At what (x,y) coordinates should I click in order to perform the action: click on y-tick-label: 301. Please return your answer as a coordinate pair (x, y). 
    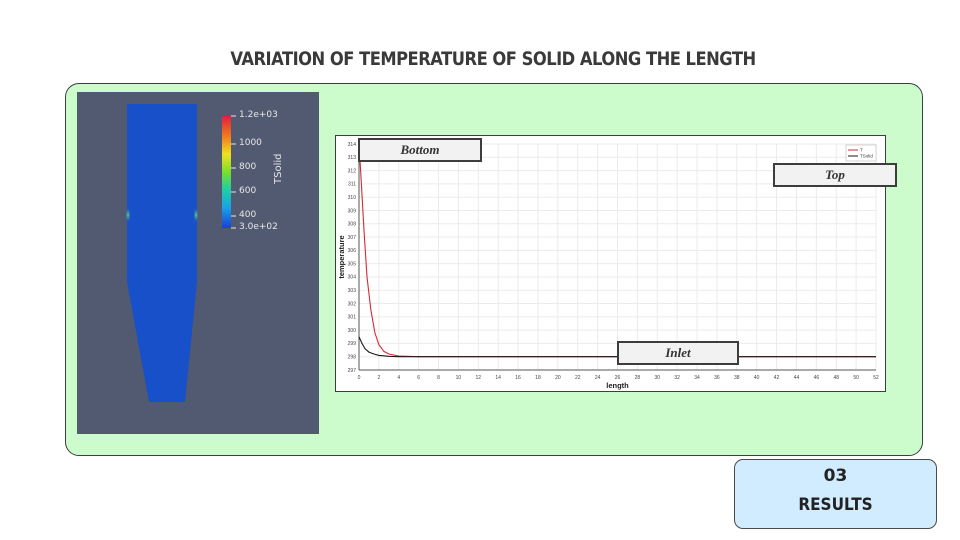
    Looking at the image, I should click on (352, 318).